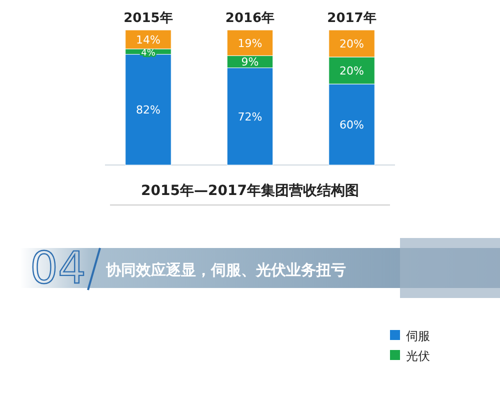 This screenshot has width=500, height=399. What do you see at coordinates (418, 336) in the screenshot?
I see `legend-label: 伺服` at bounding box center [418, 336].